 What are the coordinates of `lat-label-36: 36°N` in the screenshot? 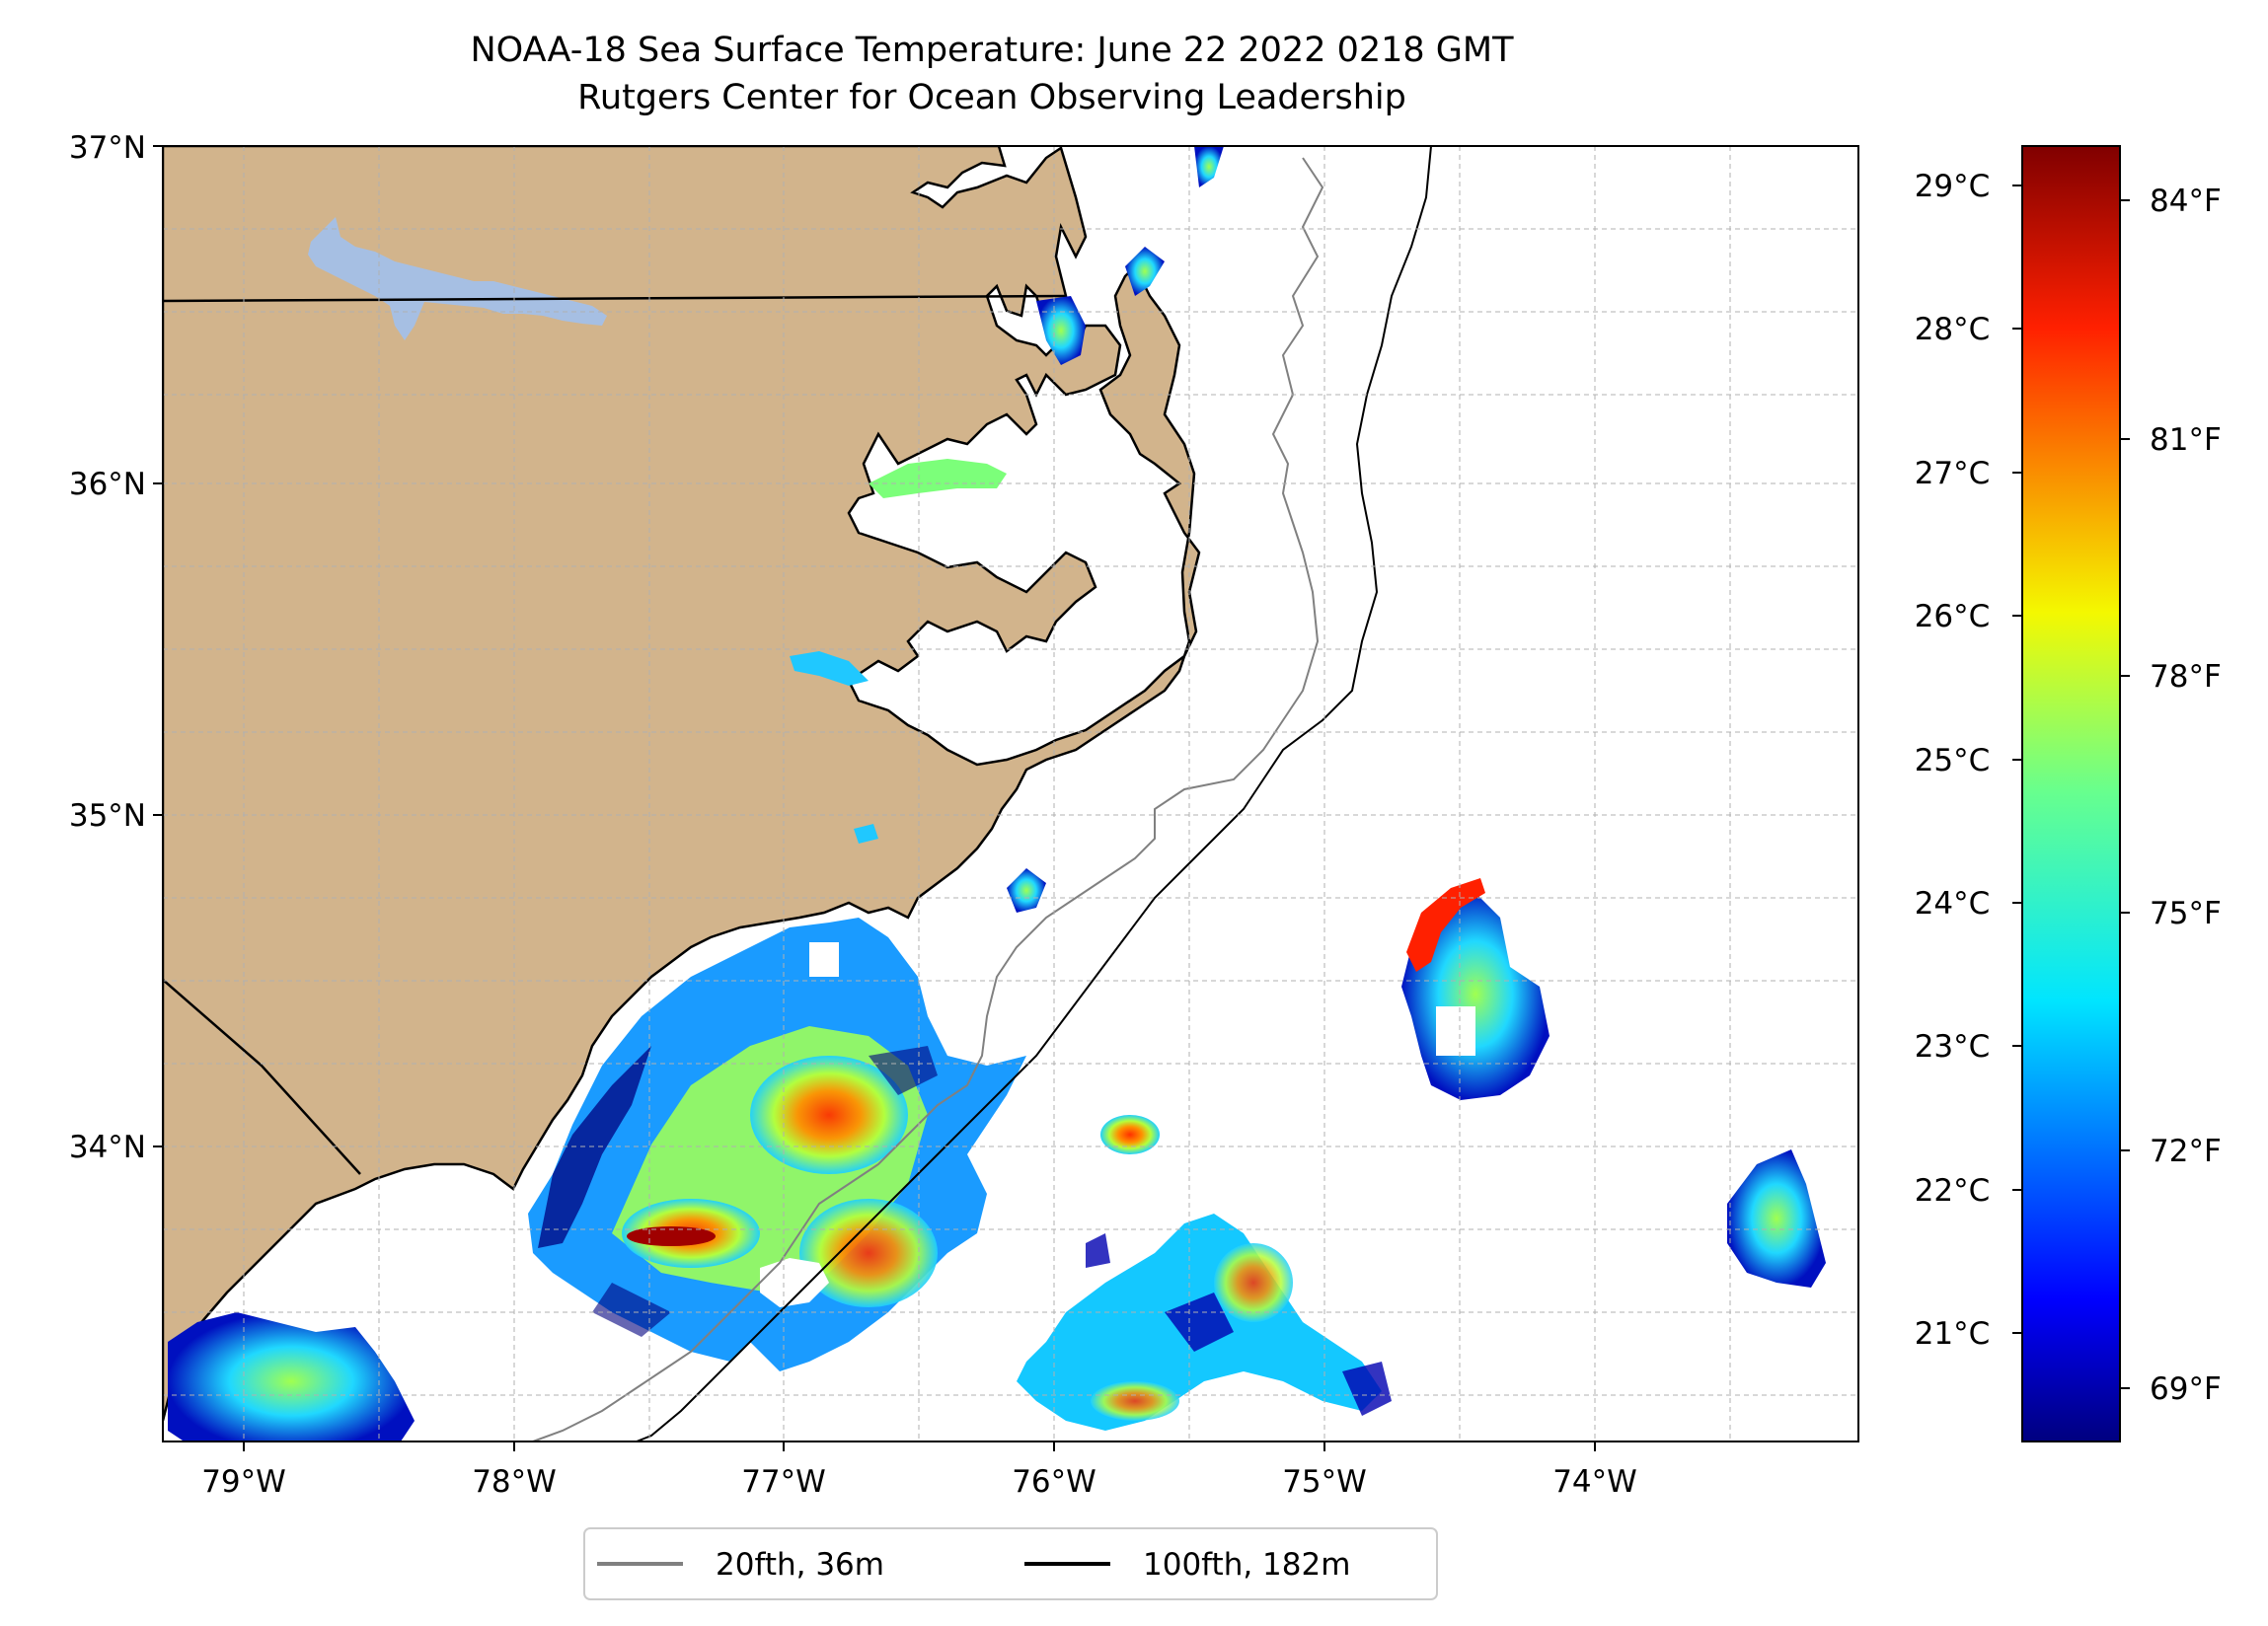 It's located at (107, 484).